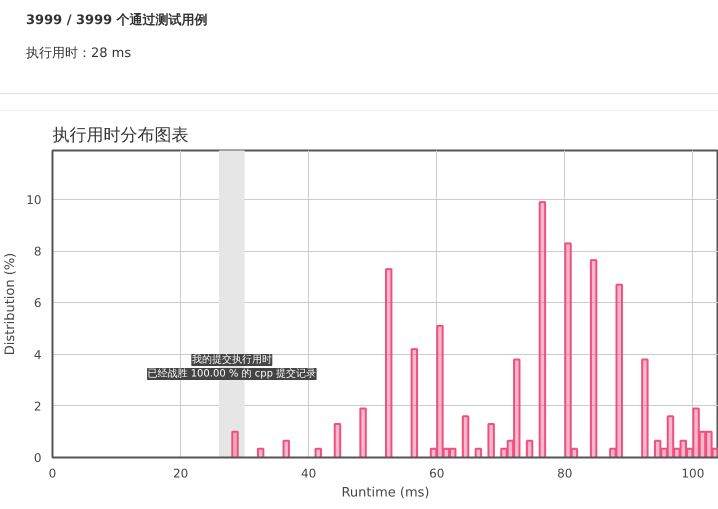 The image size is (718, 509). Describe the element at coordinates (52, 473) in the screenshot. I see `x-tick-label: 0` at that location.